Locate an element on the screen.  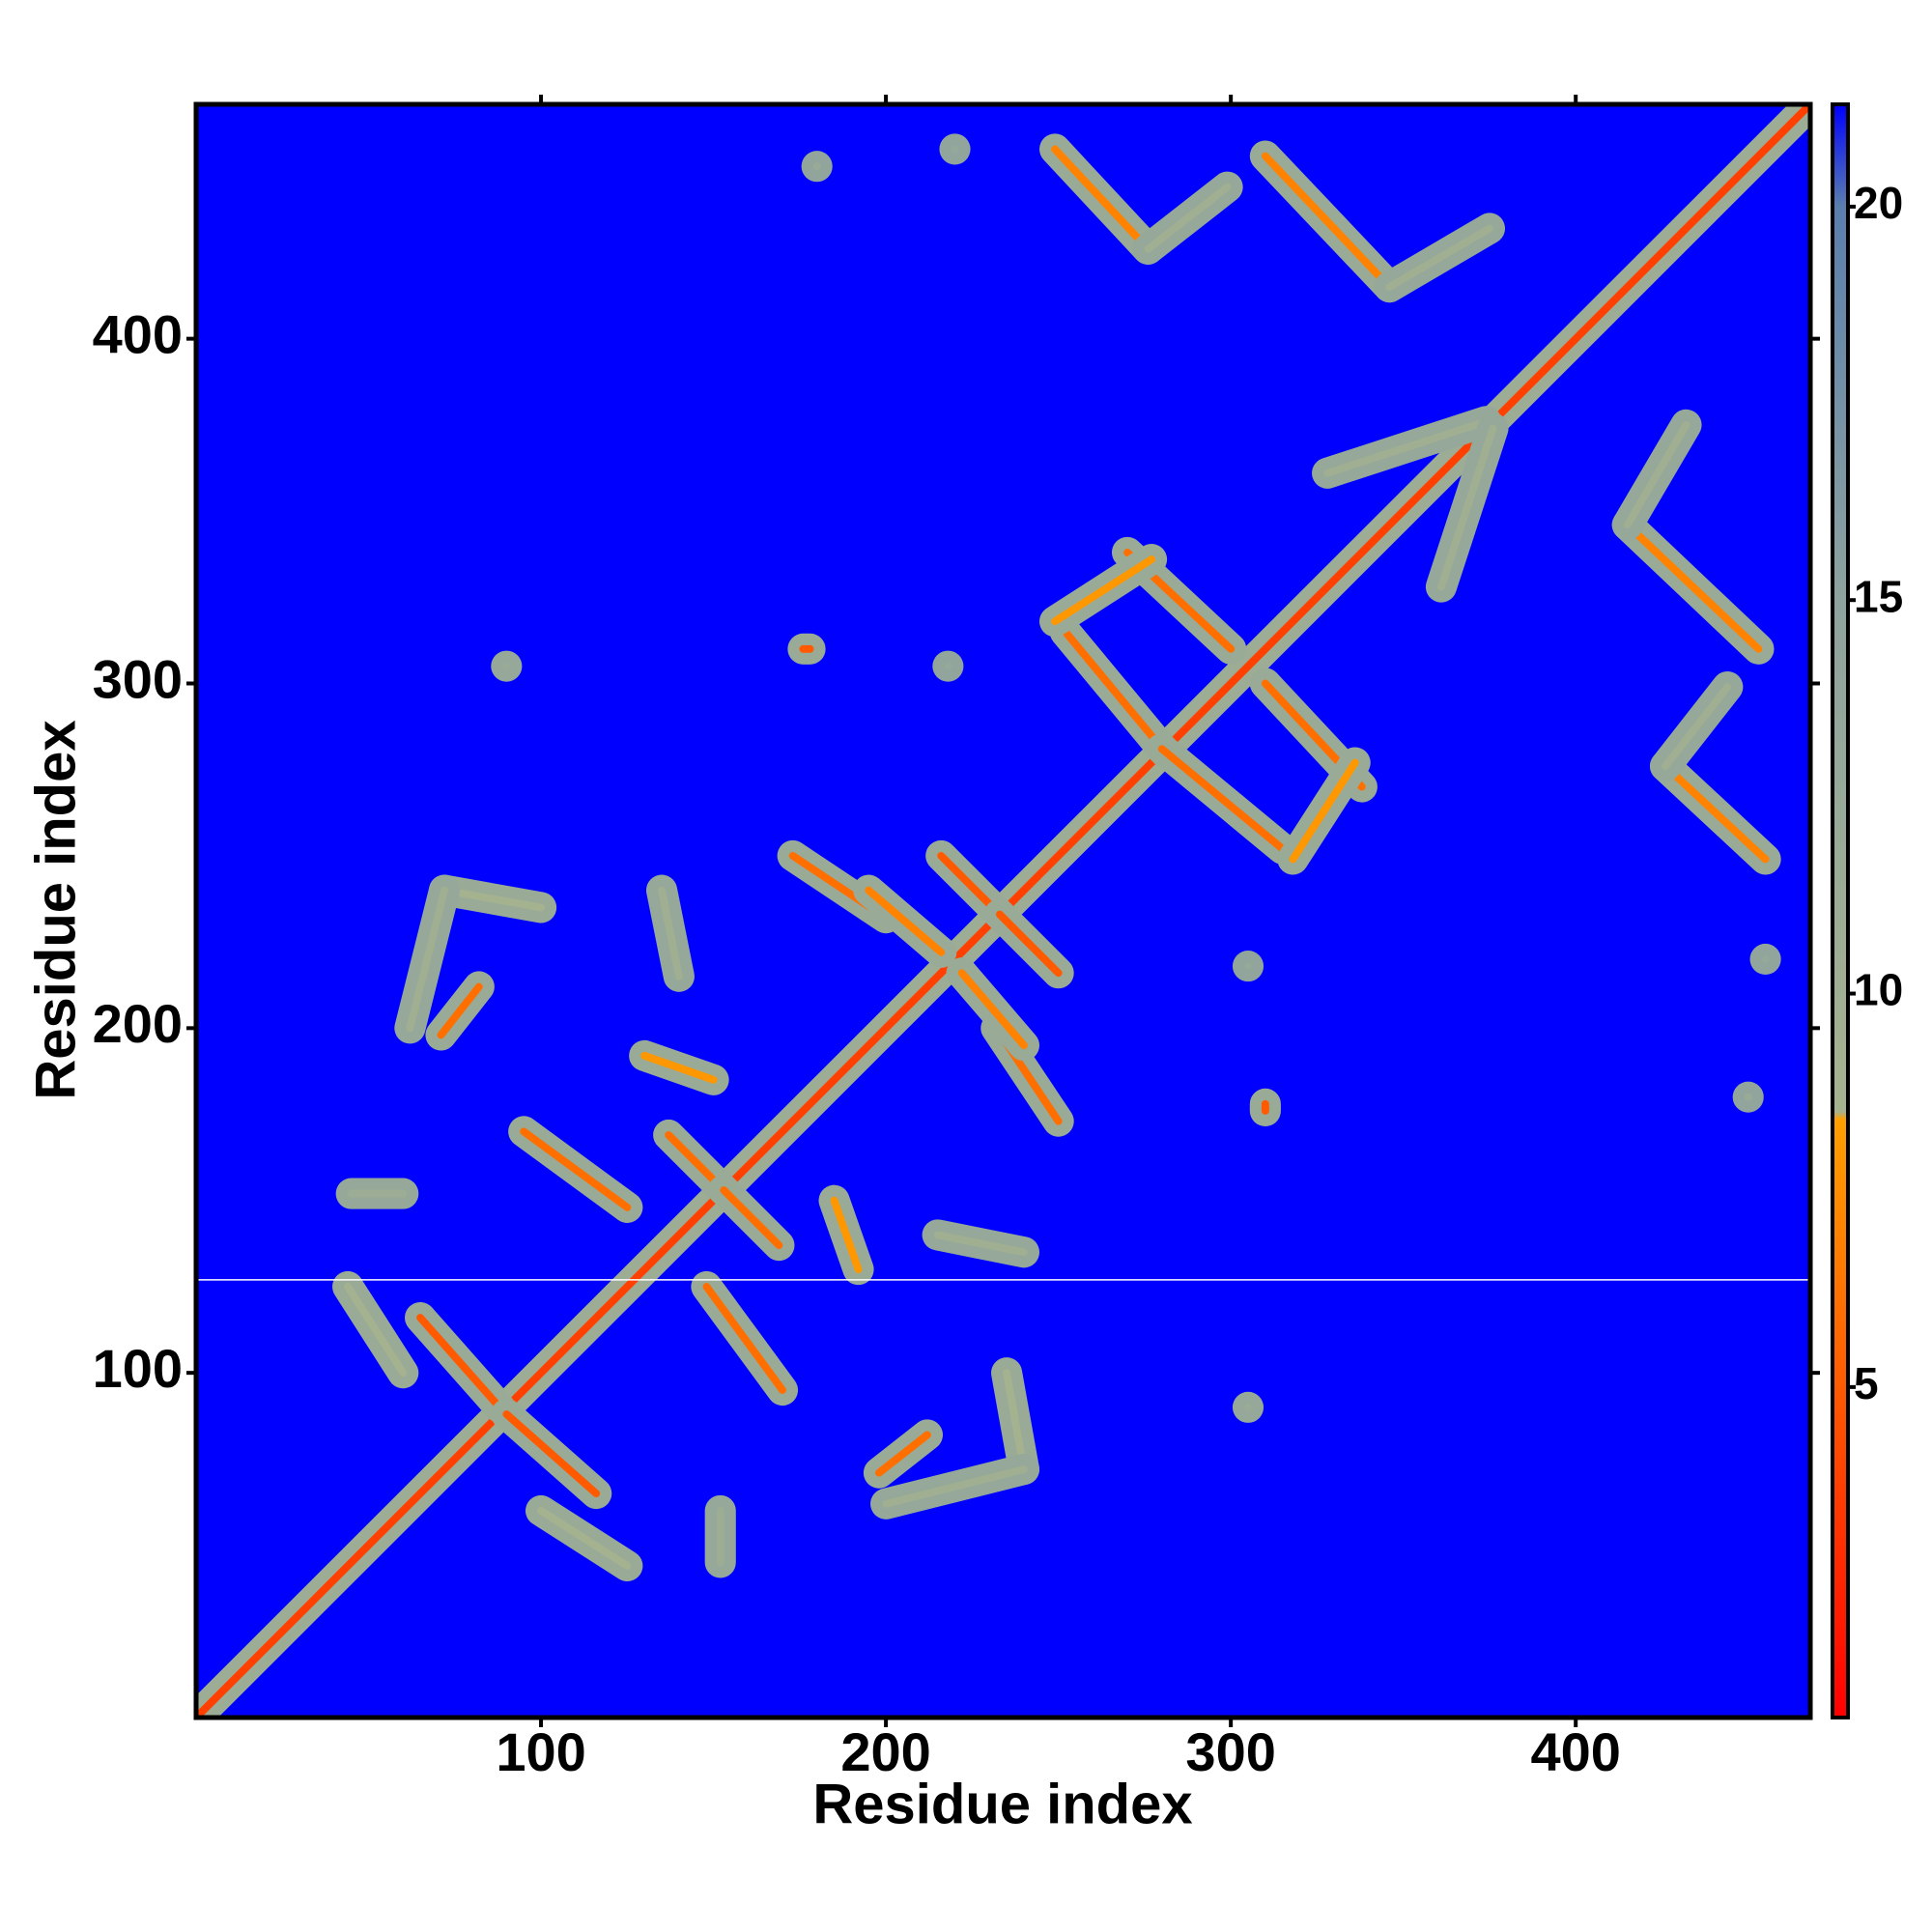
x-tick-label: 200 is located at coordinates (885, 1751).